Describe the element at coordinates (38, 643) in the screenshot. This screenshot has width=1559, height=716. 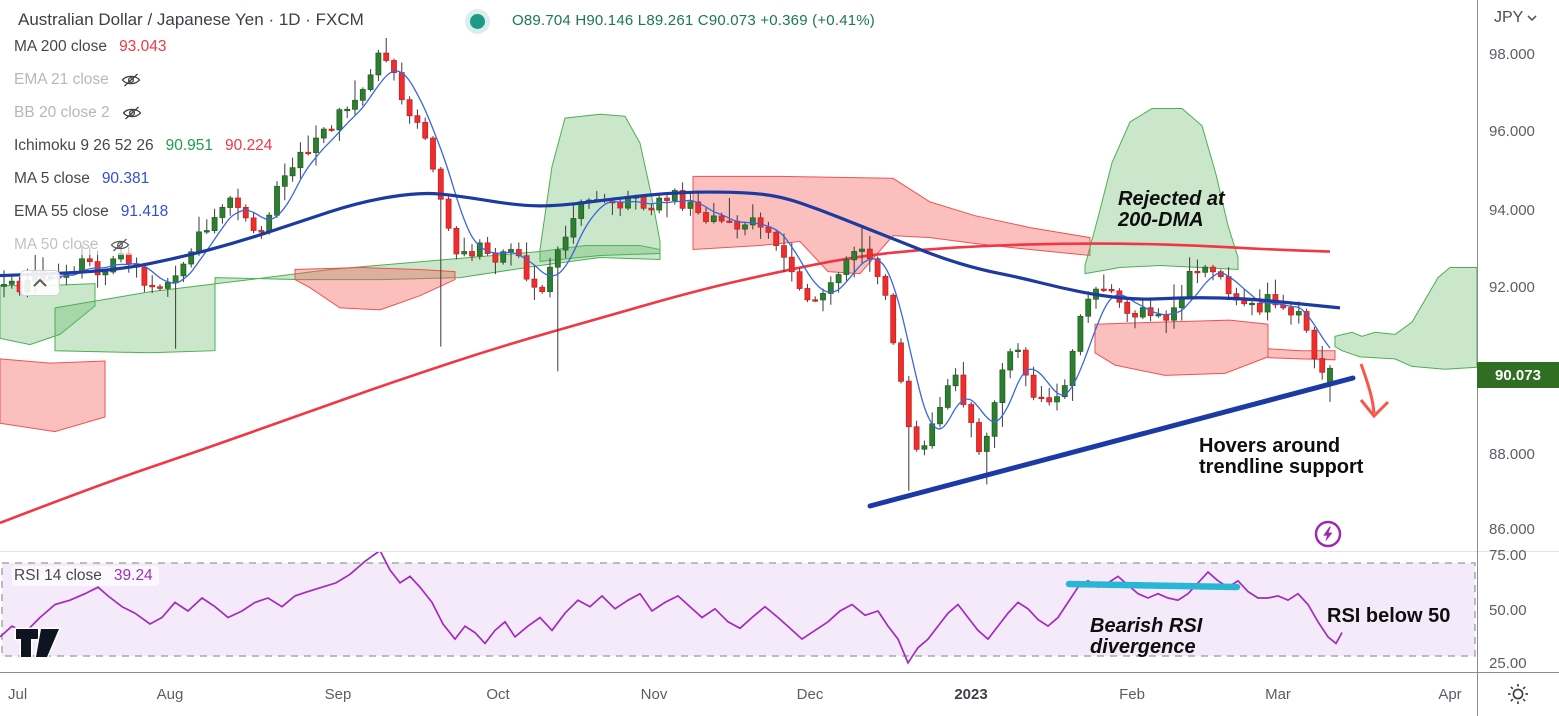
I see `tradingview-logo` at that location.